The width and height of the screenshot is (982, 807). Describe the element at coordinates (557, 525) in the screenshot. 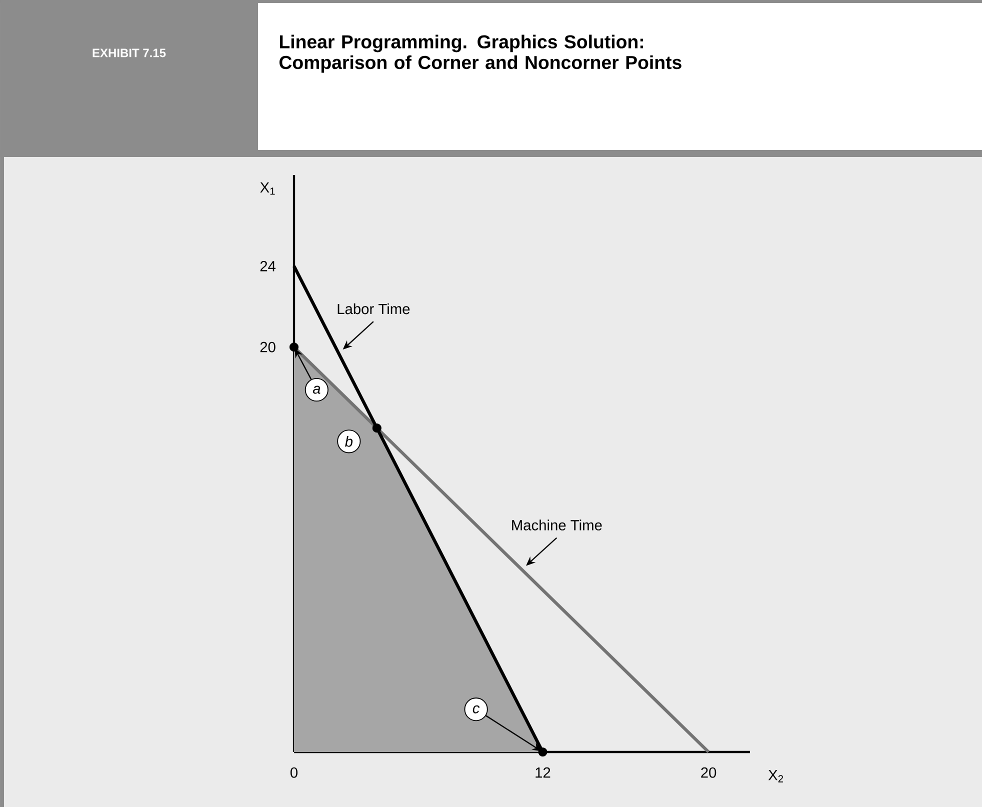

I see `series-label: Machine Time` at that location.